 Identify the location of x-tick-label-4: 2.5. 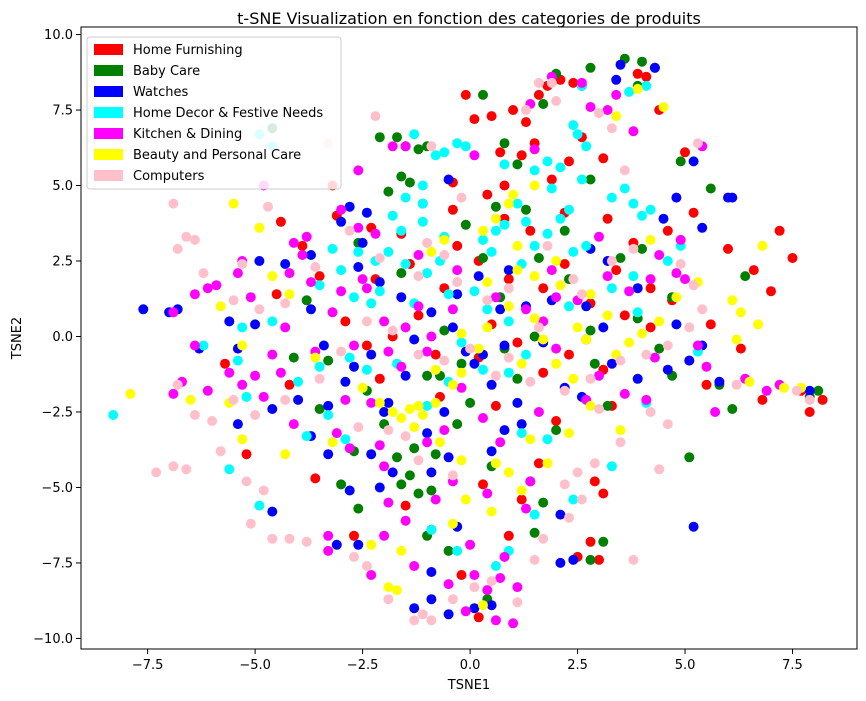
(577, 665).